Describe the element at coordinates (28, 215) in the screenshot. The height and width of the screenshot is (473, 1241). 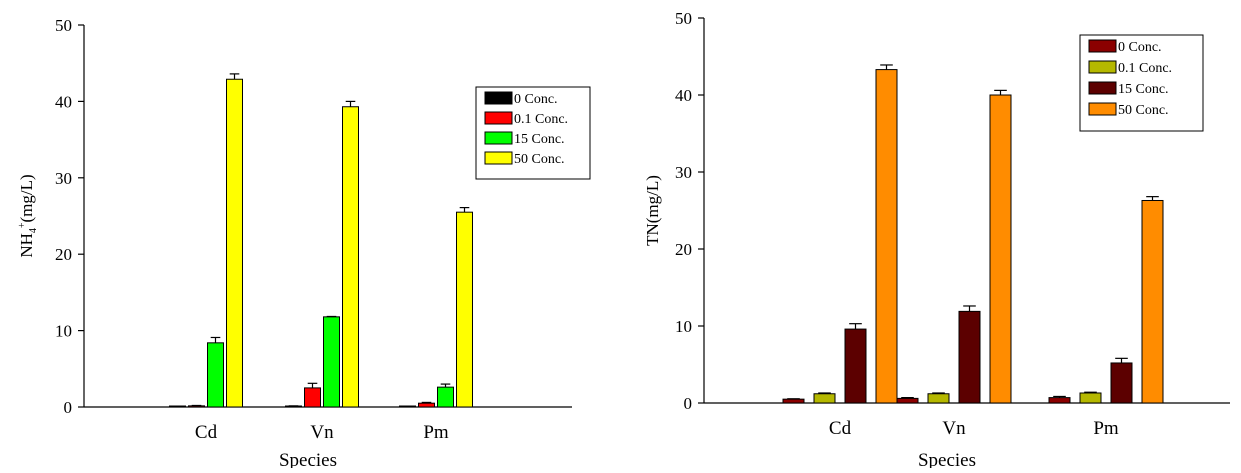
I see `y-axis-title: NH4+(mg/L)` at that location.